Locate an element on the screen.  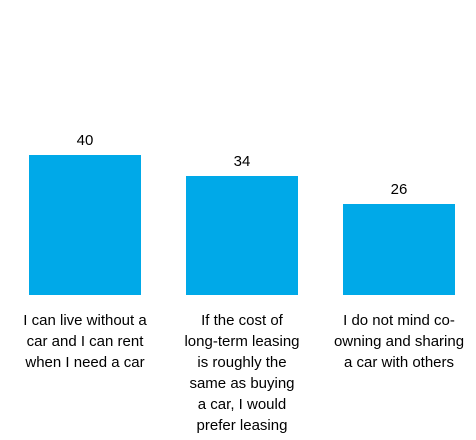
category-label-line: car and I can rent is located at coordinates (86, 341).